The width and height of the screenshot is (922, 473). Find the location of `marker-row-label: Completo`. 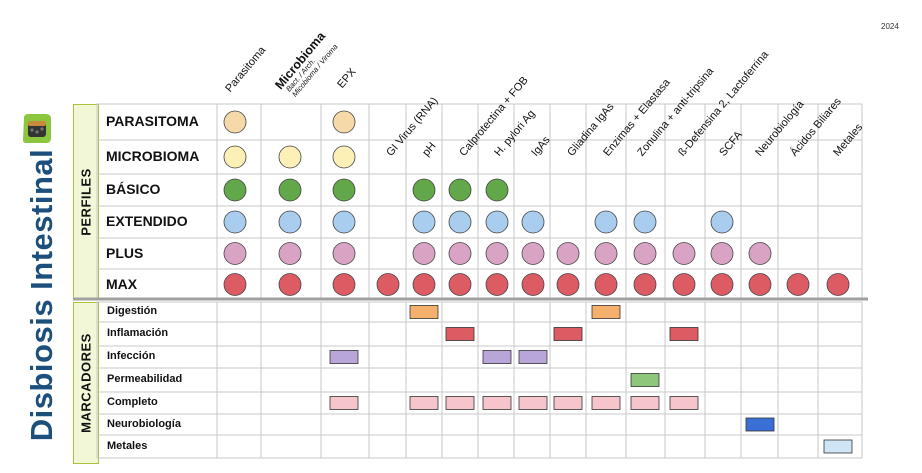

marker-row-label: Completo is located at coordinates (132, 402).